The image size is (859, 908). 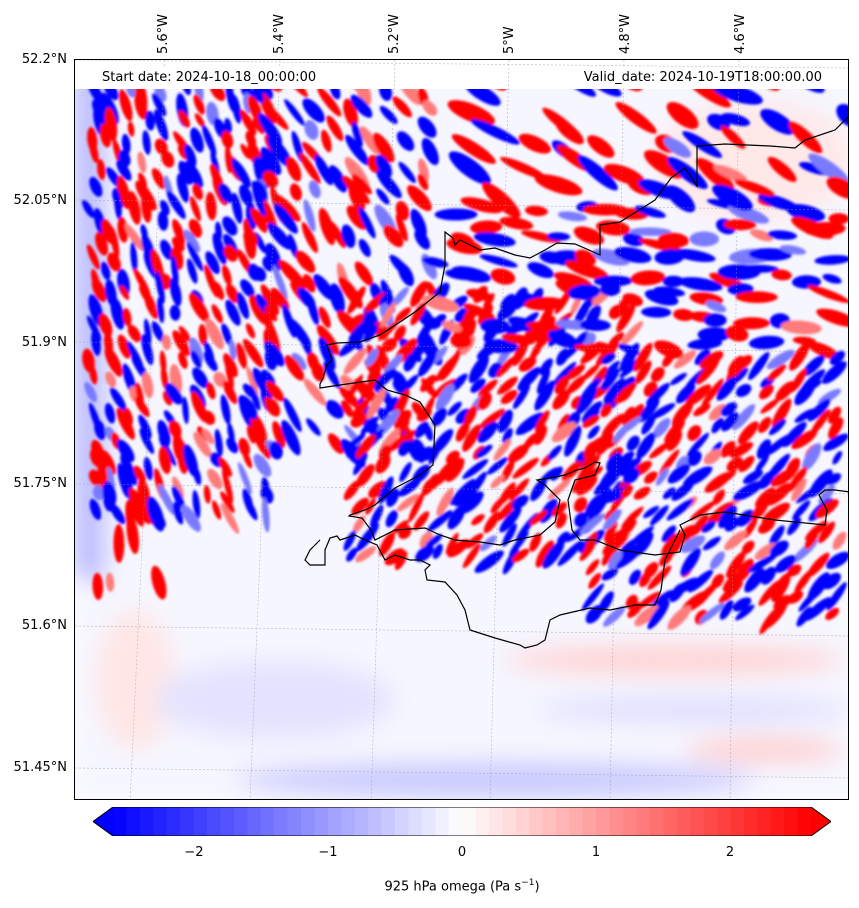 What do you see at coordinates (279, 33) in the screenshot?
I see `lon-label-5.4: 5.4°W` at bounding box center [279, 33].